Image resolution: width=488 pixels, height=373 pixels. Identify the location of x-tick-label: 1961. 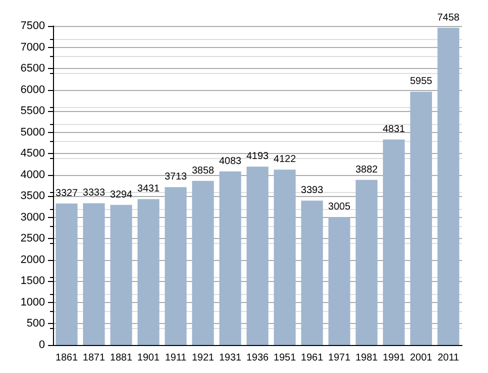
(312, 358).